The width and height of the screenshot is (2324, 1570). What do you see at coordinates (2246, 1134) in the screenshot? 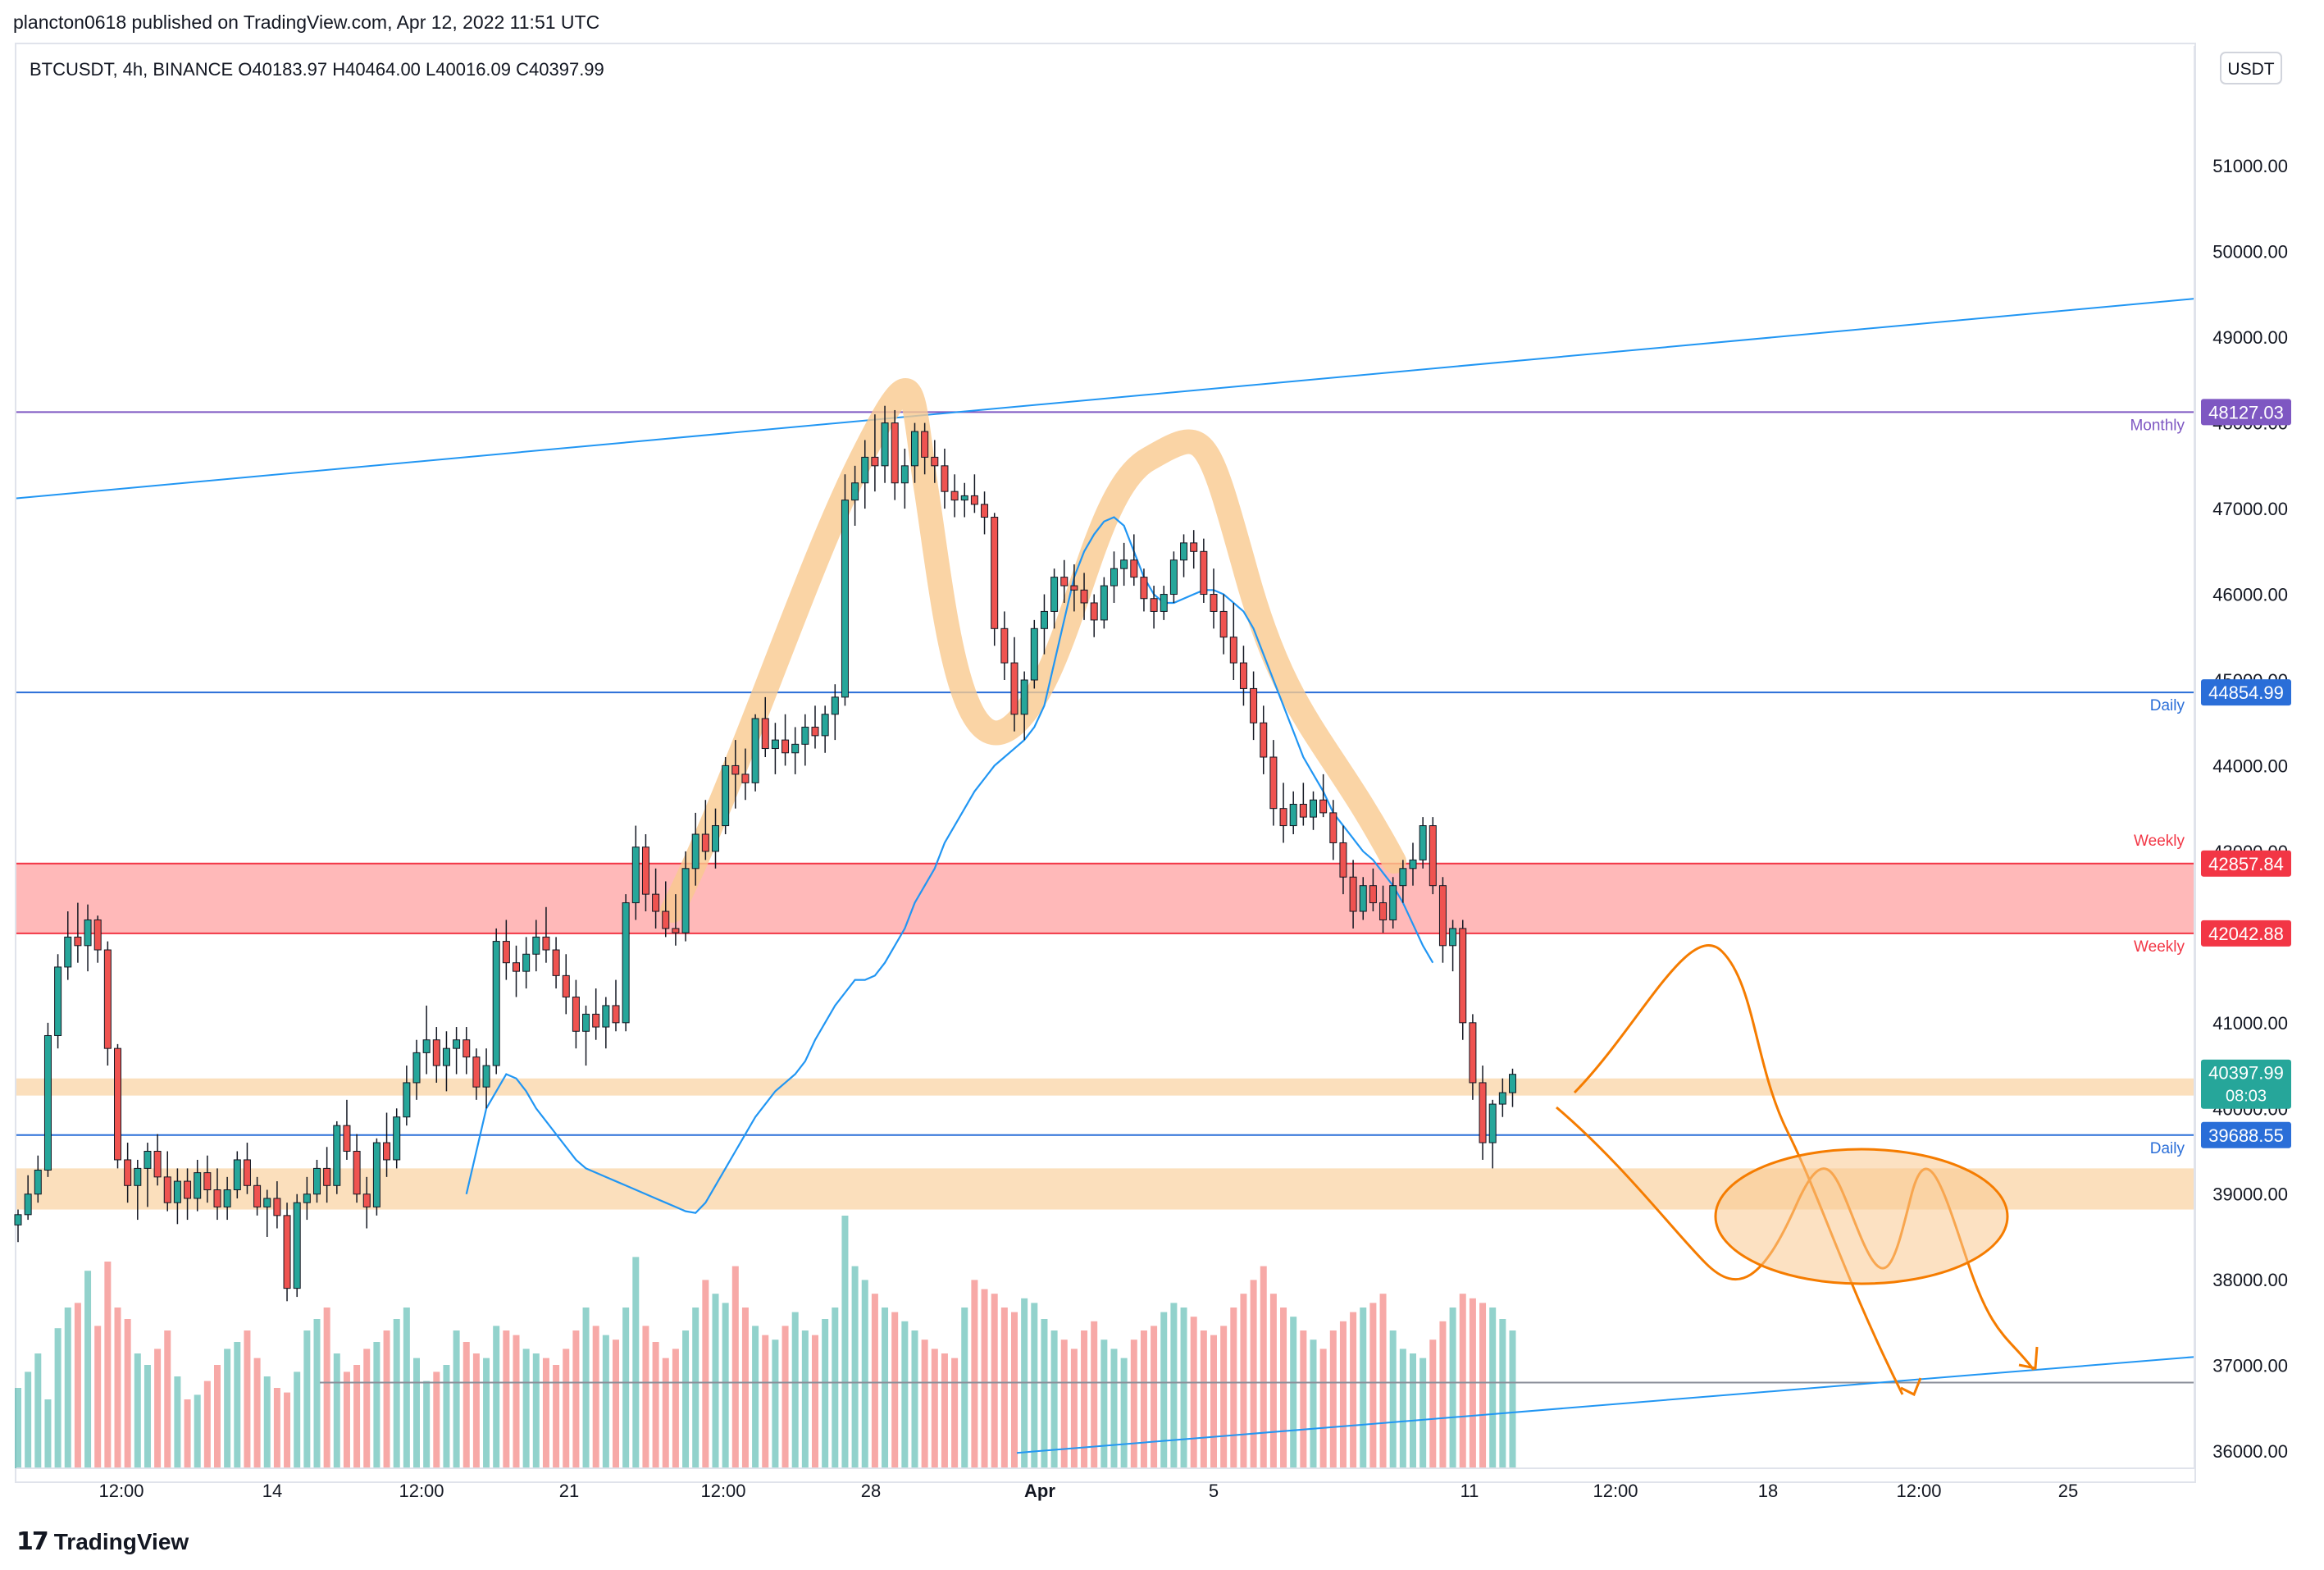
I see `level-price-tag` at bounding box center [2246, 1134].